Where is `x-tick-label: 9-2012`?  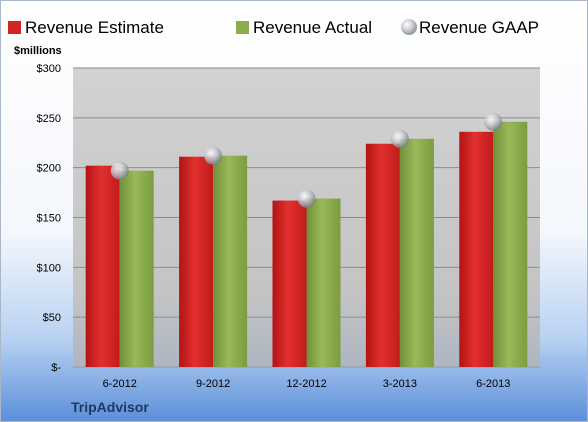 x-tick-label: 9-2012 is located at coordinates (213, 384).